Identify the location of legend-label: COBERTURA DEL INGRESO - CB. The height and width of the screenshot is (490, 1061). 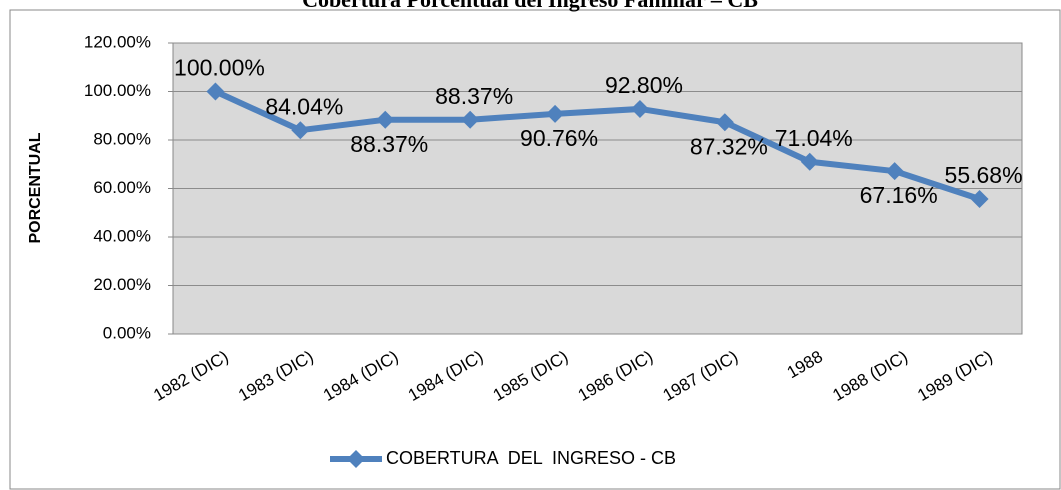
(531, 458).